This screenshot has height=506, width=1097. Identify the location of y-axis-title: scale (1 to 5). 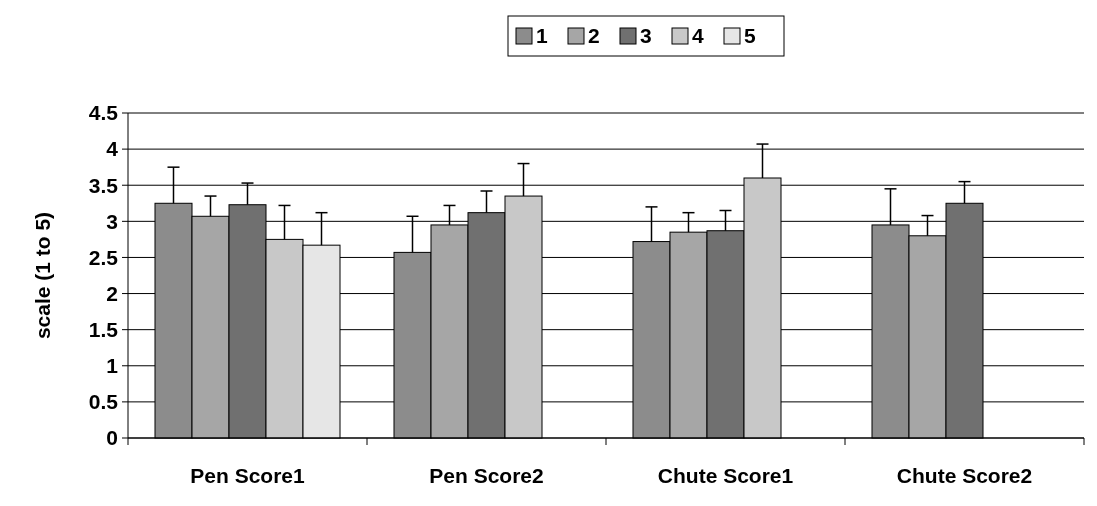
(42, 275).